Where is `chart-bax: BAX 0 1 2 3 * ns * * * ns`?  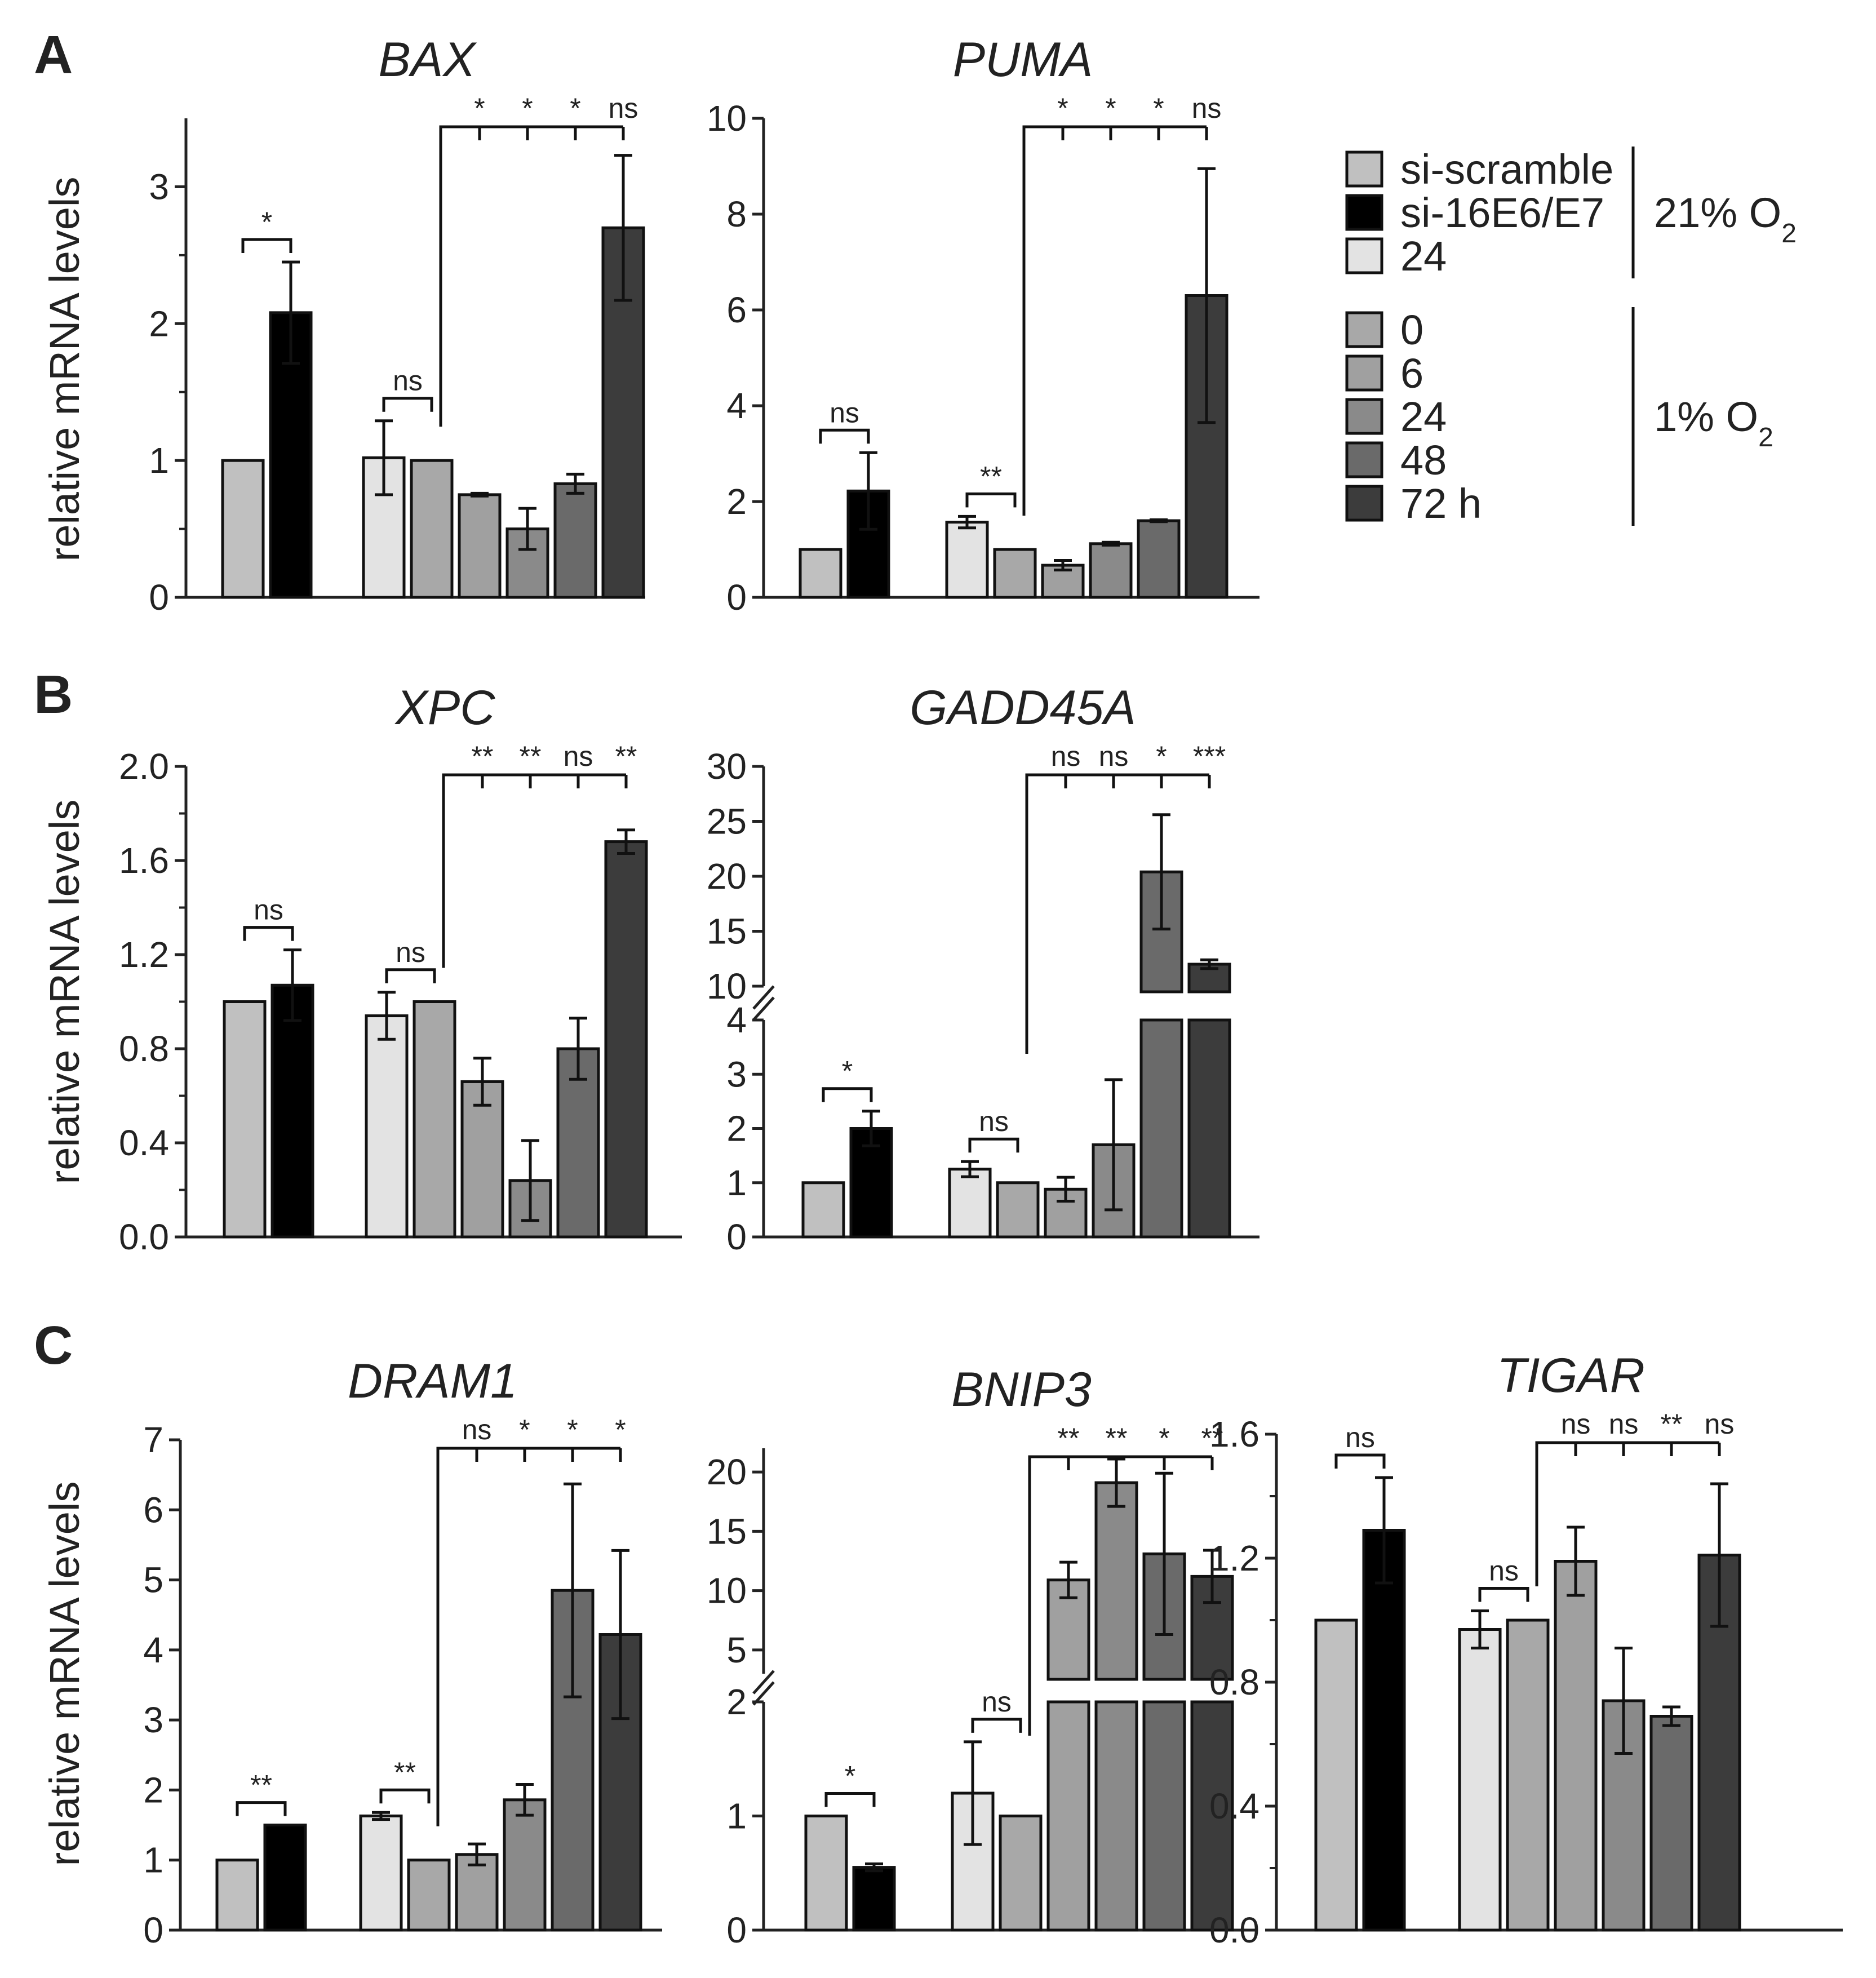 chart-bax: BAX 0 1 2 3 * ns * * * ns is located at coordinates (397, 325).